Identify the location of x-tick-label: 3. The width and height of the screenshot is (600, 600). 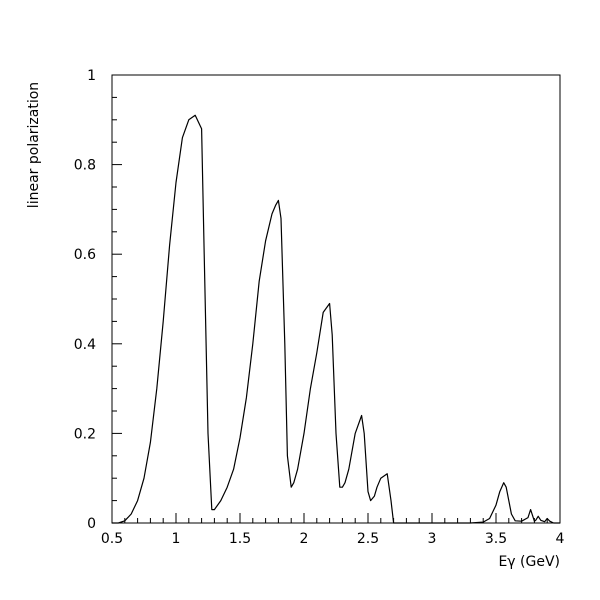
(432, 539).